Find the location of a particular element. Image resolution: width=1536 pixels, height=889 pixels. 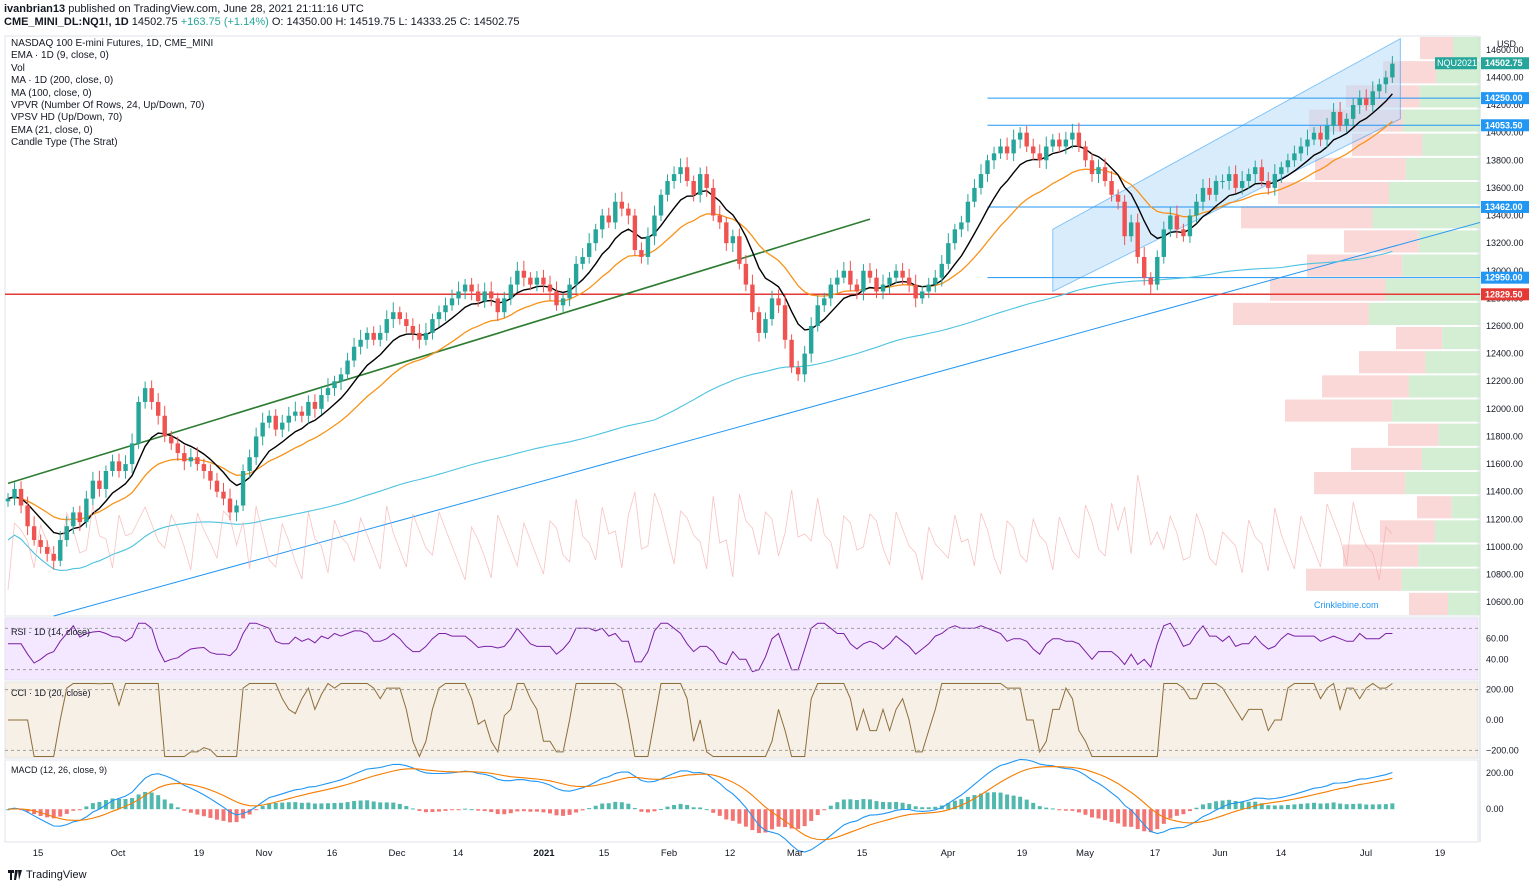

publisher-name: ivanbrian13 is located at coordinates (35, 9).